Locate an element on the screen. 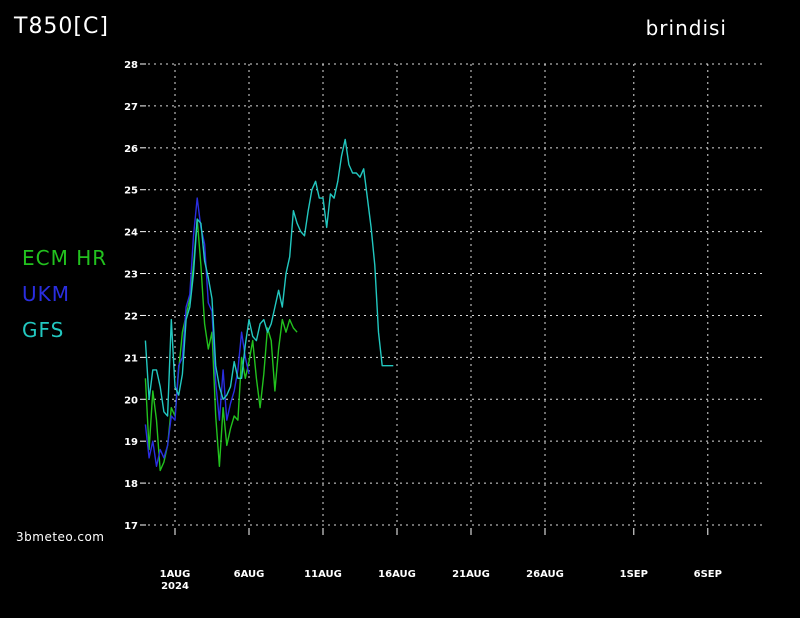 This screenshot has width=800, height=618. y-tick-label: 26 is located at coordinates (131, 149).